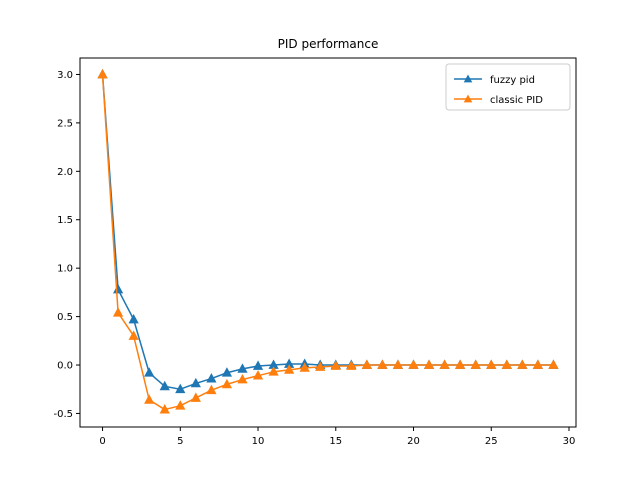  Describe the element at coordinates (569, 441) in the screenshot. I see `x-tick-label: 30` at that location.